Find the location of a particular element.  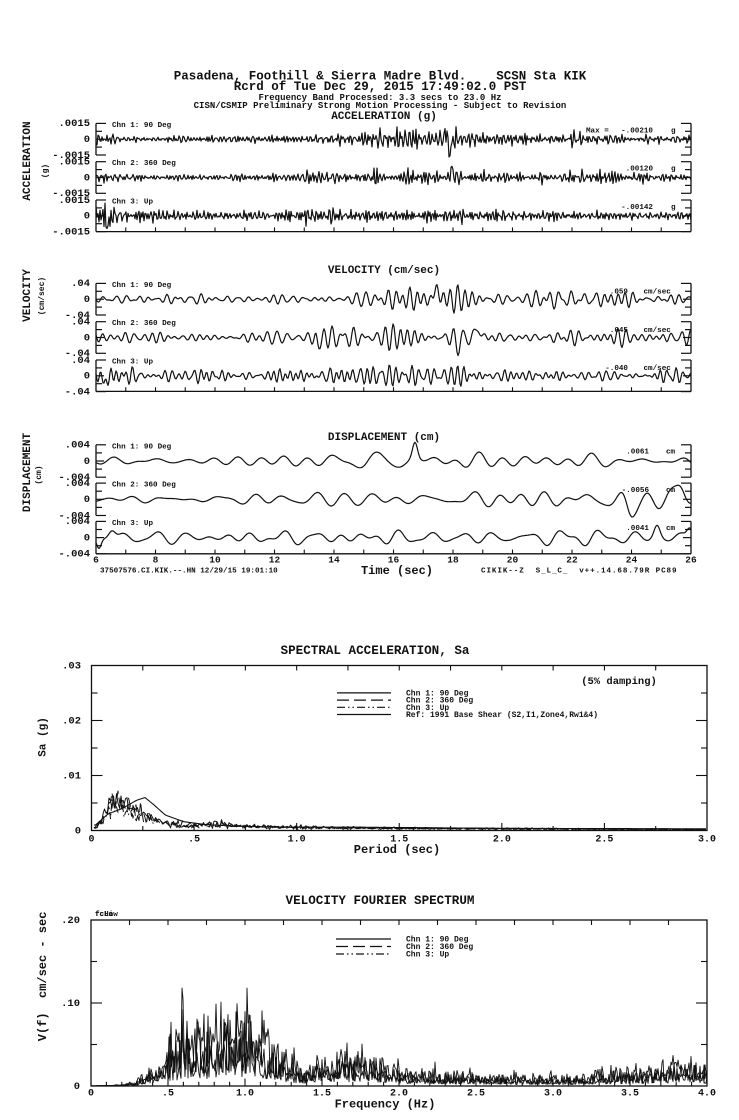

svg-text: .00120 is located at coordinates (640, 170).